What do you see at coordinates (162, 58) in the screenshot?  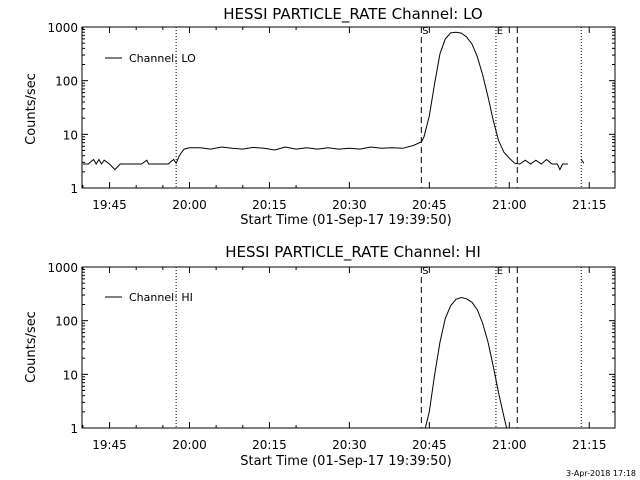 I see `legend-entry: Channel: LO` at bounding box center [162, 58].